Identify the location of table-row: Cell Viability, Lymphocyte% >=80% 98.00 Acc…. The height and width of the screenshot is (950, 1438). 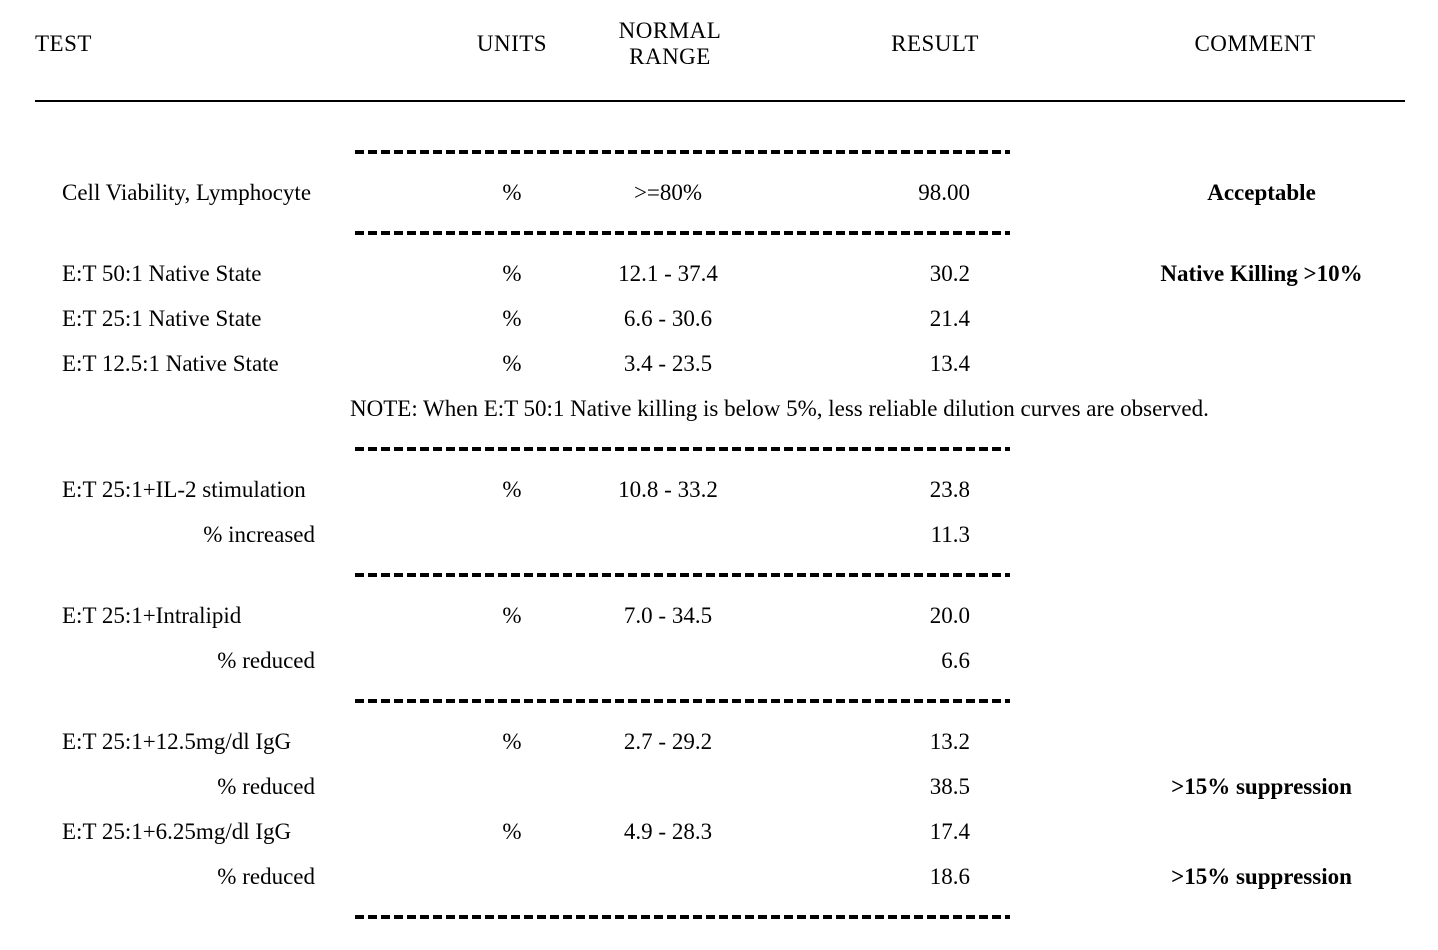
(719, 192).